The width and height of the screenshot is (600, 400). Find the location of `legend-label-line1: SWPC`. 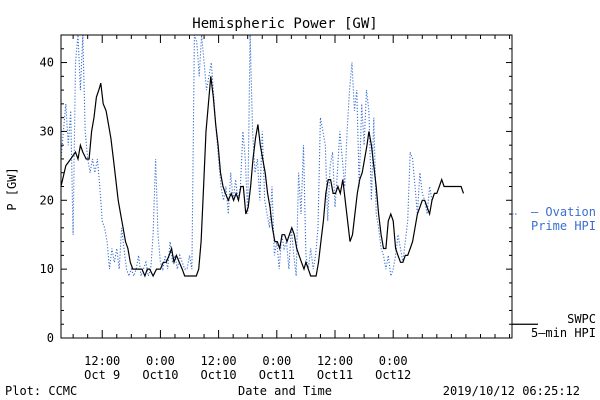

legend-label-line1: SWPC is located at coordinates (581, 319).